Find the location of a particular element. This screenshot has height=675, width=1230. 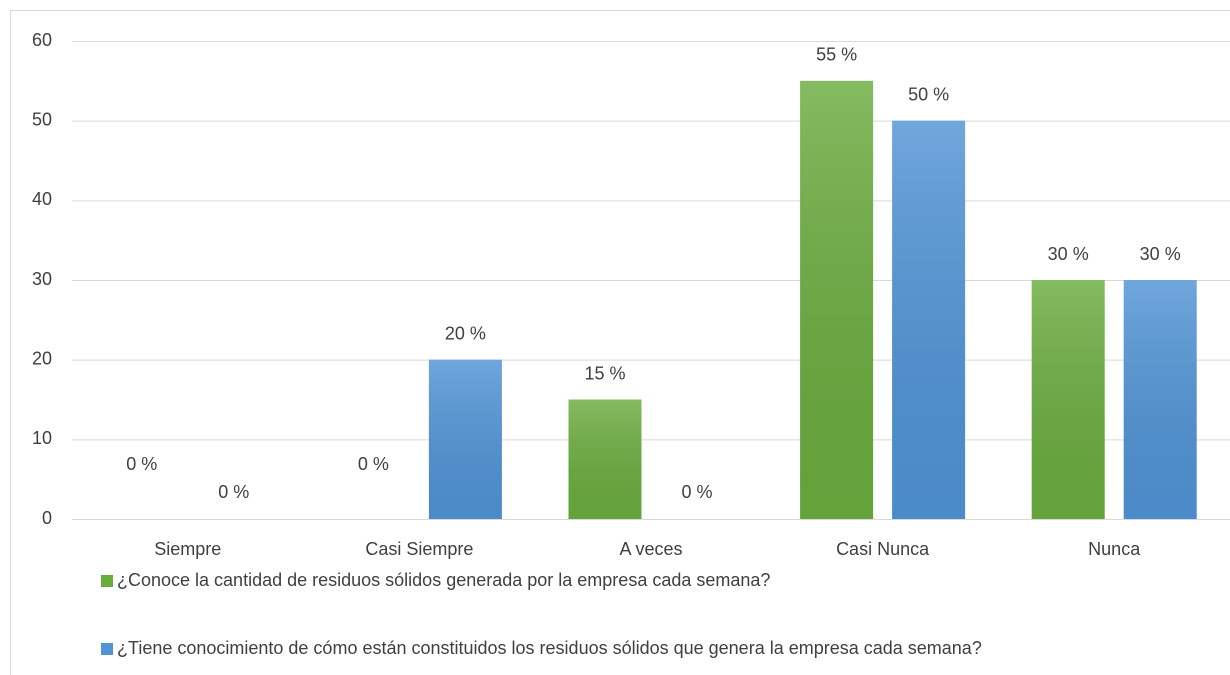

x-tick-label: Casi Siempre is located at coordinates (419, 549).